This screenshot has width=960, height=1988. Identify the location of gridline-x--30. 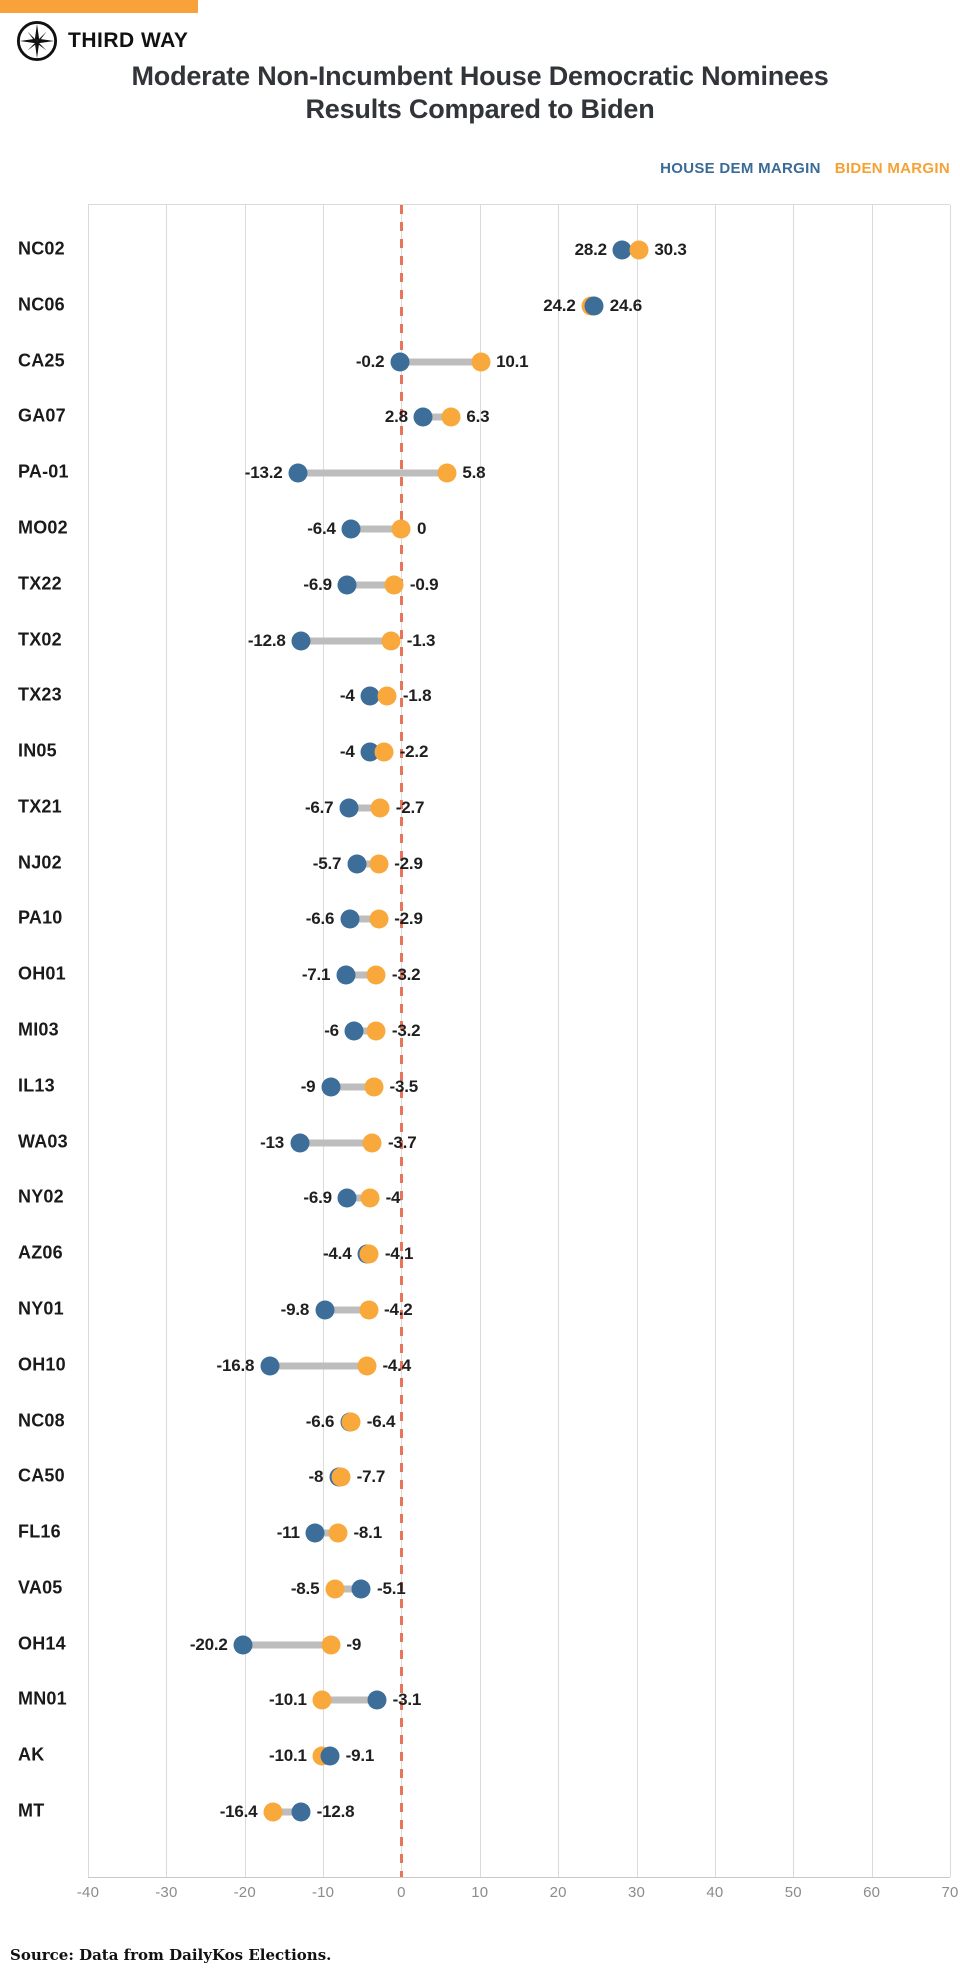
(167, 1041).